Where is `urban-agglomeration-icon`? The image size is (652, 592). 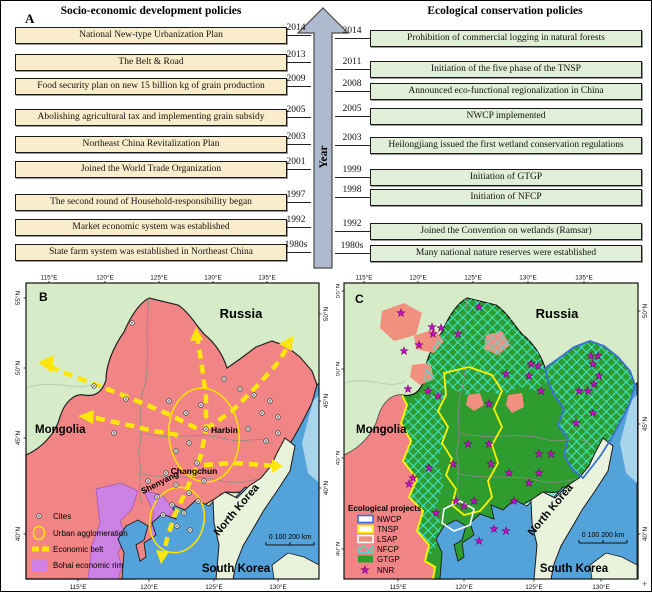 urban-agglomeration-icon is located at coordinates (39, 533).